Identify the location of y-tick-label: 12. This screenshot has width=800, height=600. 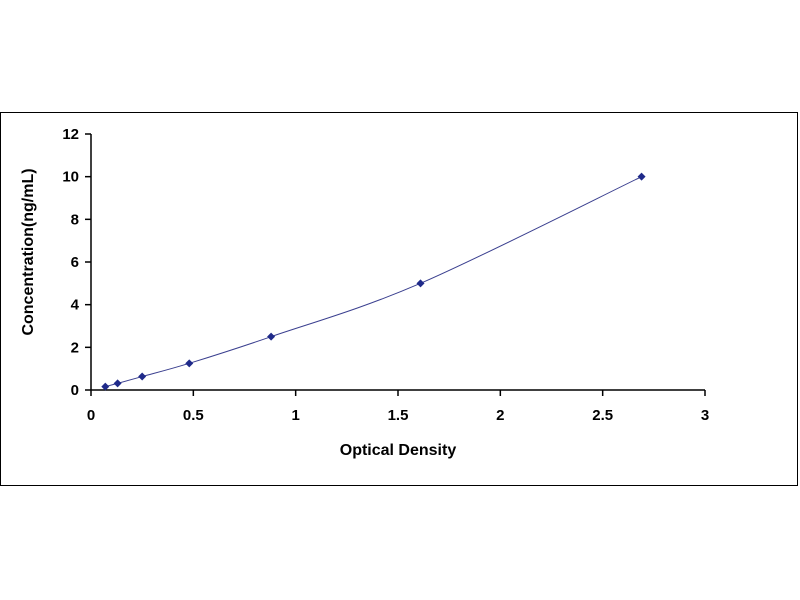
(70, 134).